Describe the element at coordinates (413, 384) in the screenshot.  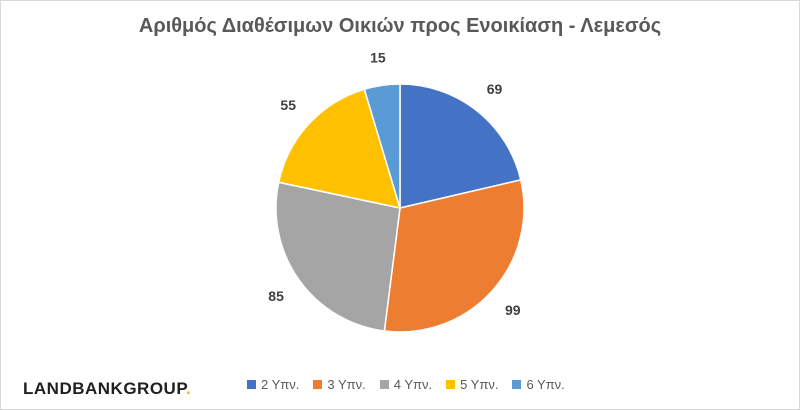
I see `legend-label: 4 Υπν.` at that location.